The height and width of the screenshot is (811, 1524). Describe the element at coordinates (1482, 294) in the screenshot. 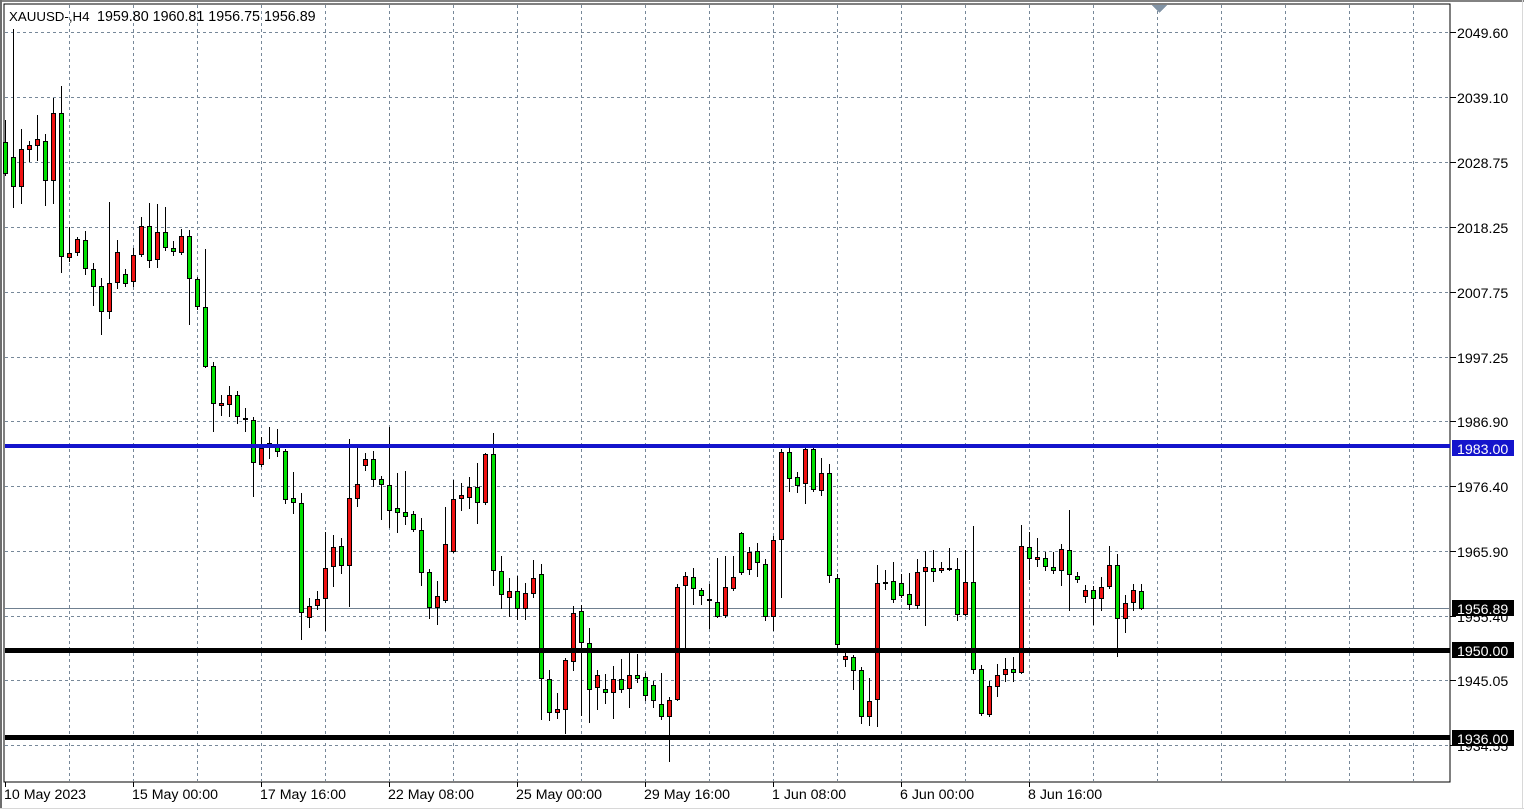

I see `svg-text: 2007.75` at that location.